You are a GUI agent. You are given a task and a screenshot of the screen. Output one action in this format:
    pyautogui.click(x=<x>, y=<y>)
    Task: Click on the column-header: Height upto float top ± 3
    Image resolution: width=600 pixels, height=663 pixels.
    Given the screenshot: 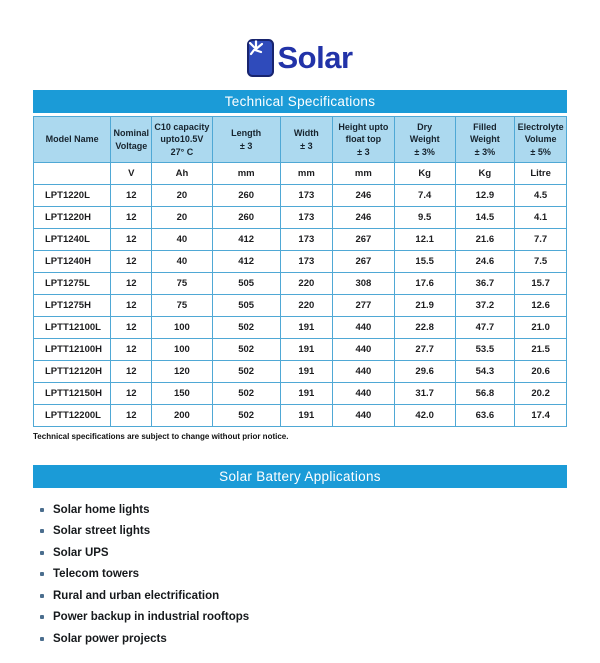 What is the action you would take?
    pyautogui.click(x=363, y=139)
    